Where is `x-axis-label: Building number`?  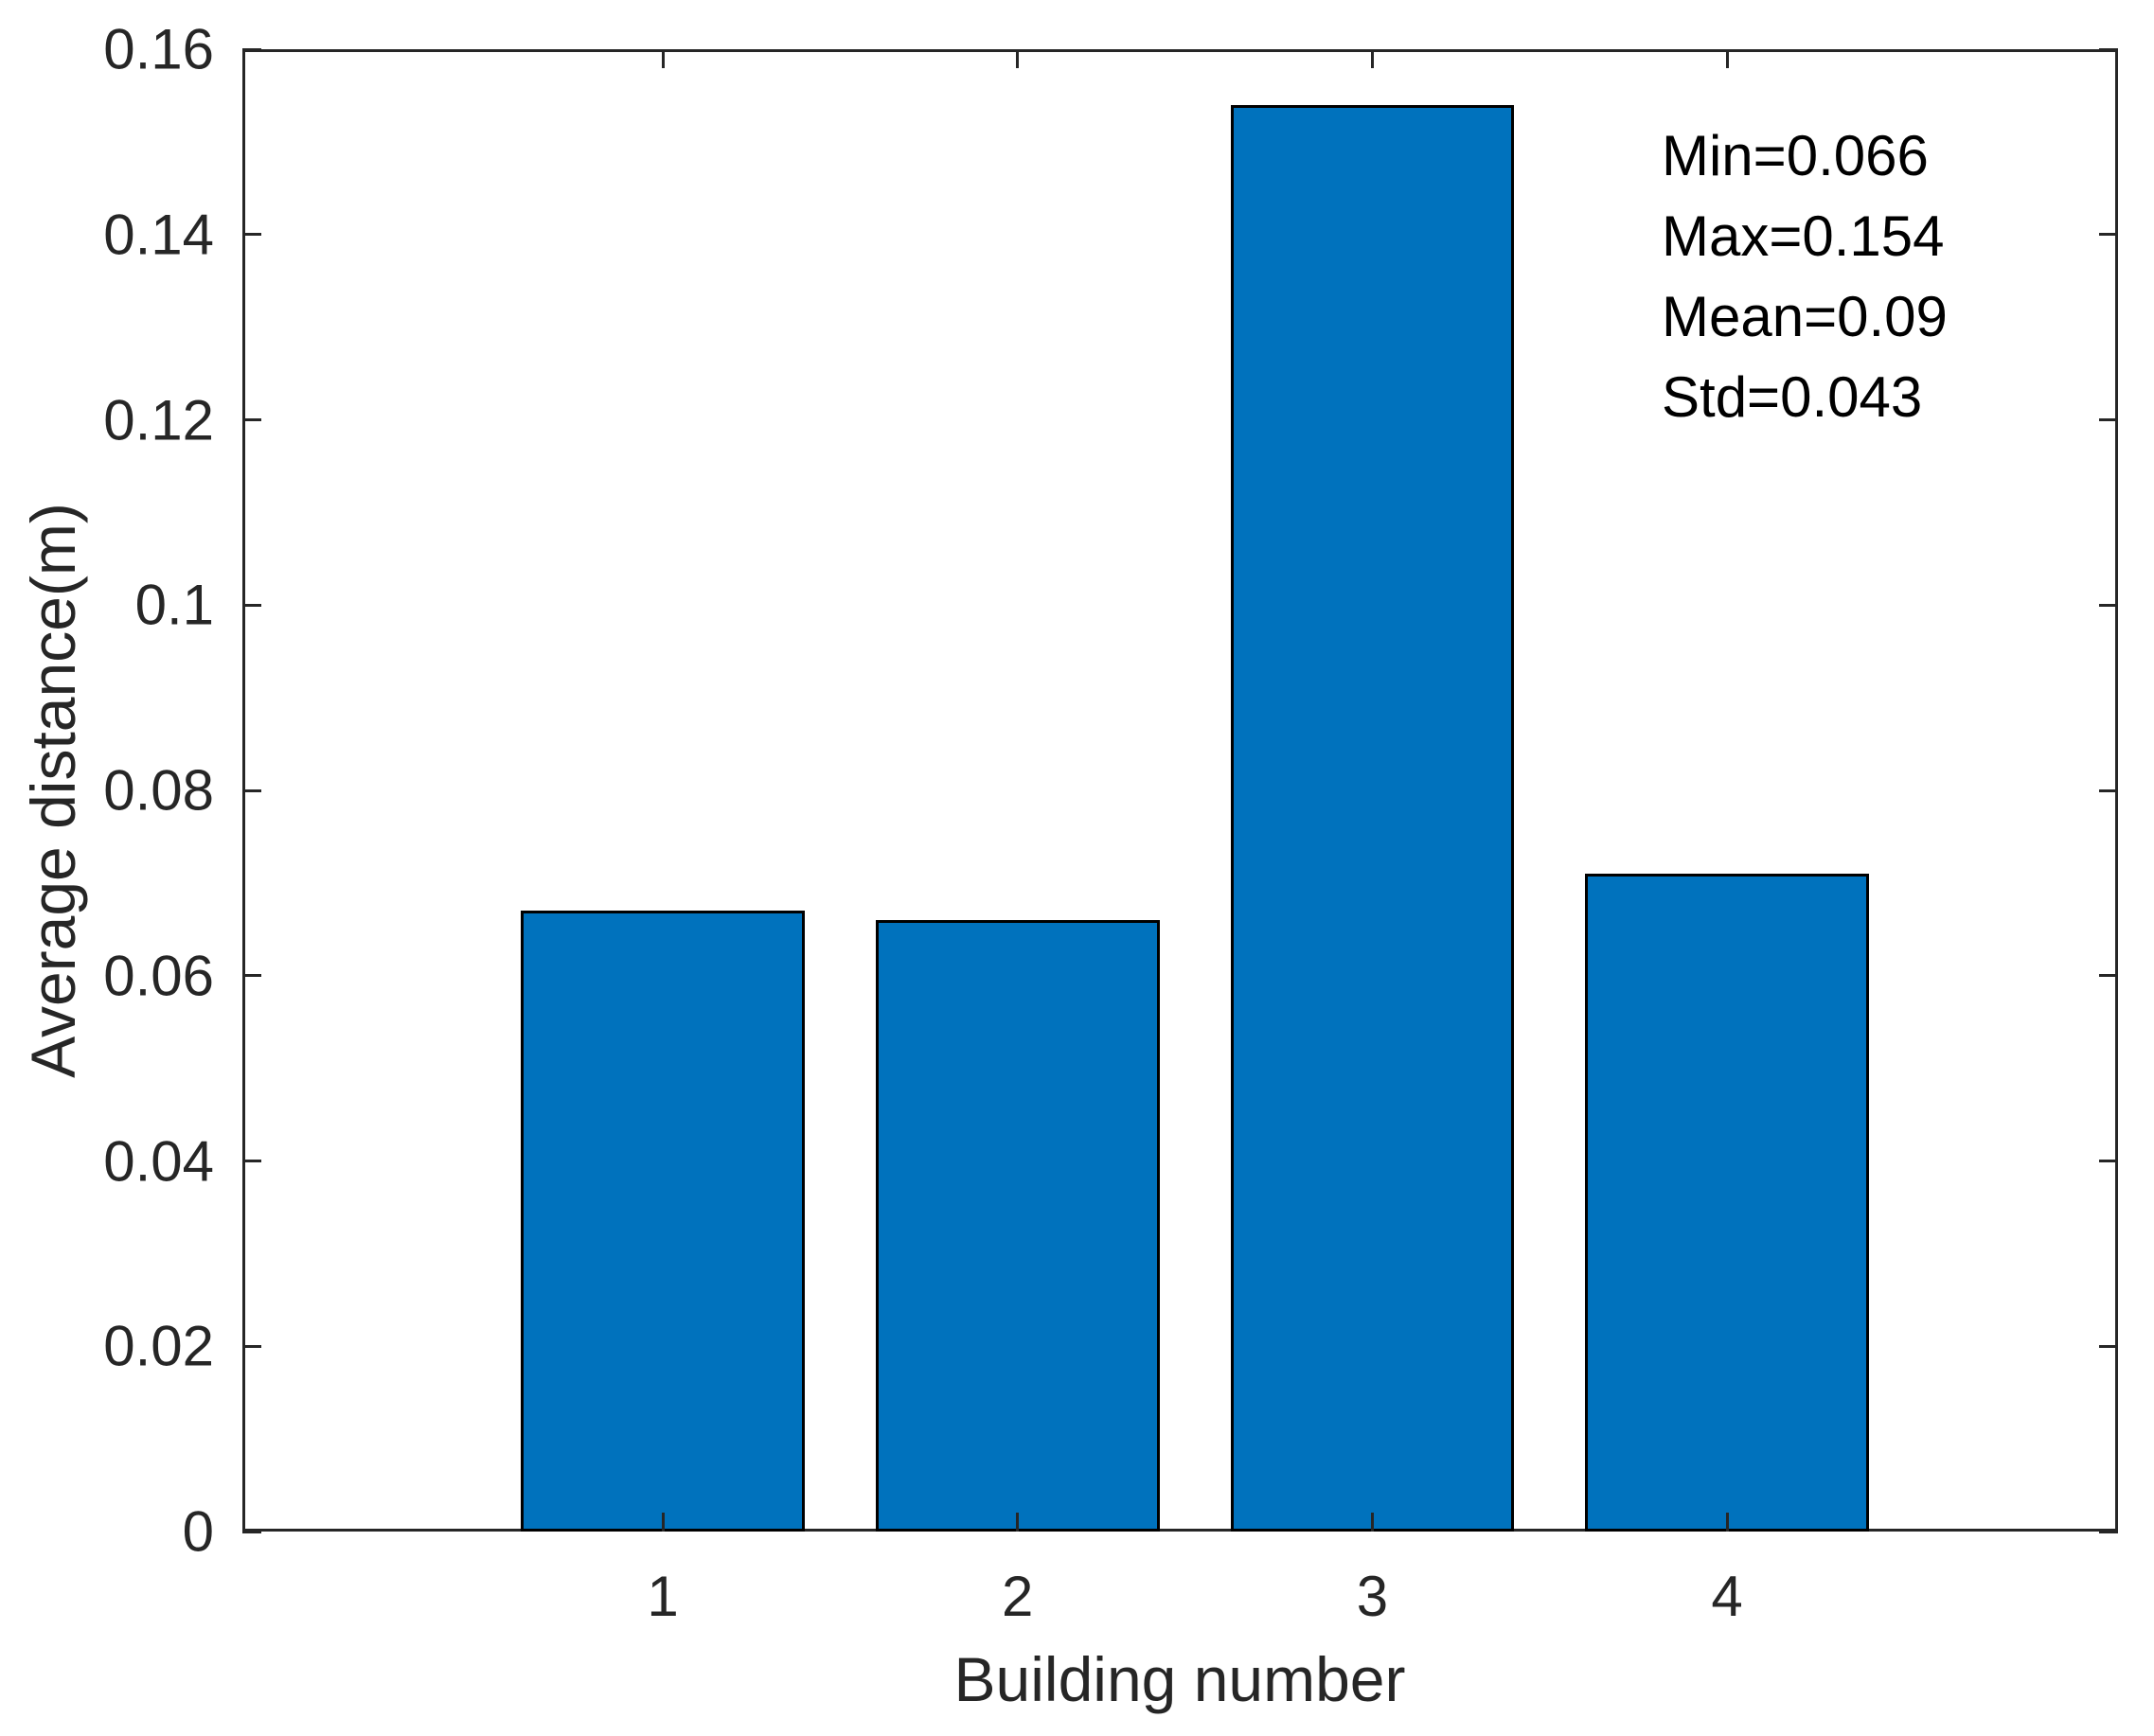 x-axis-label: Building number is located at coordinates (1179, 1679).